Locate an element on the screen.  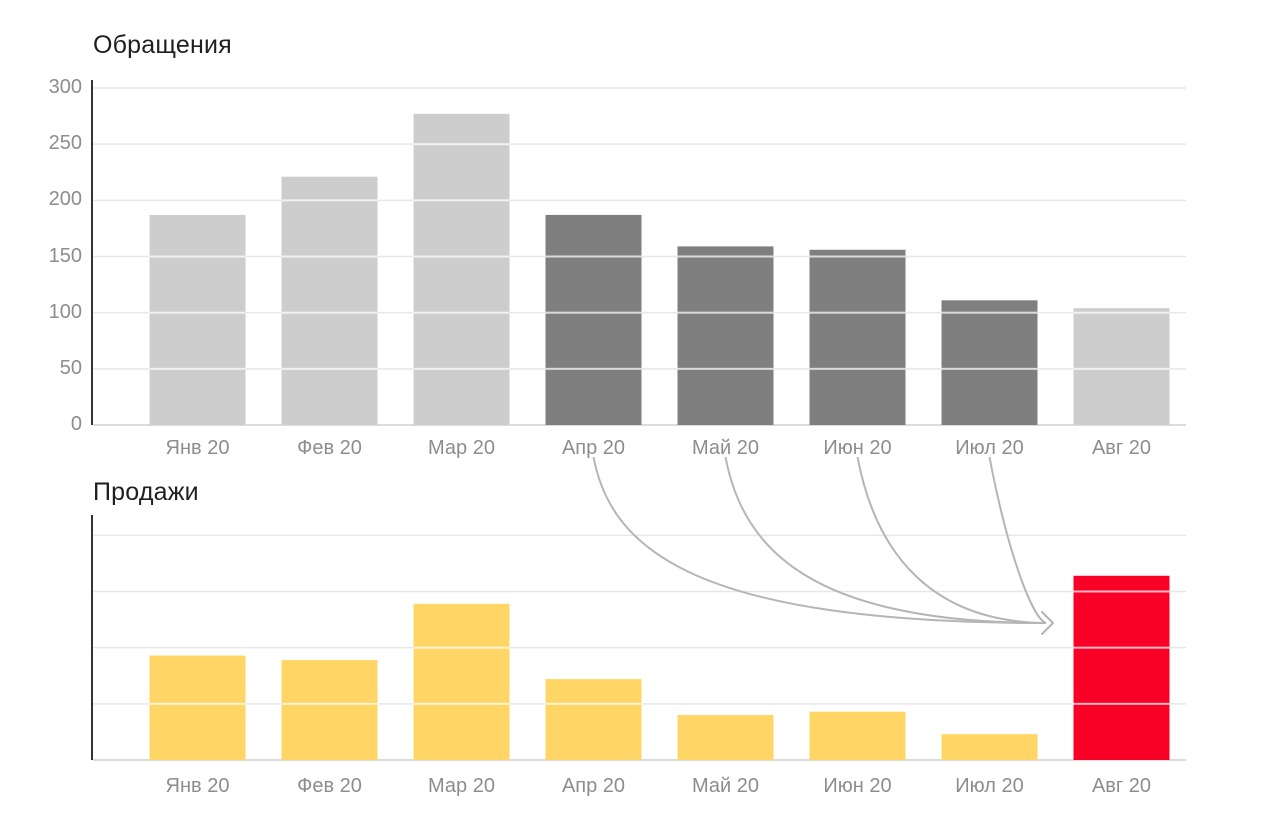
annotation-arrow-Апр-20 is located at coordinates (819, 540).